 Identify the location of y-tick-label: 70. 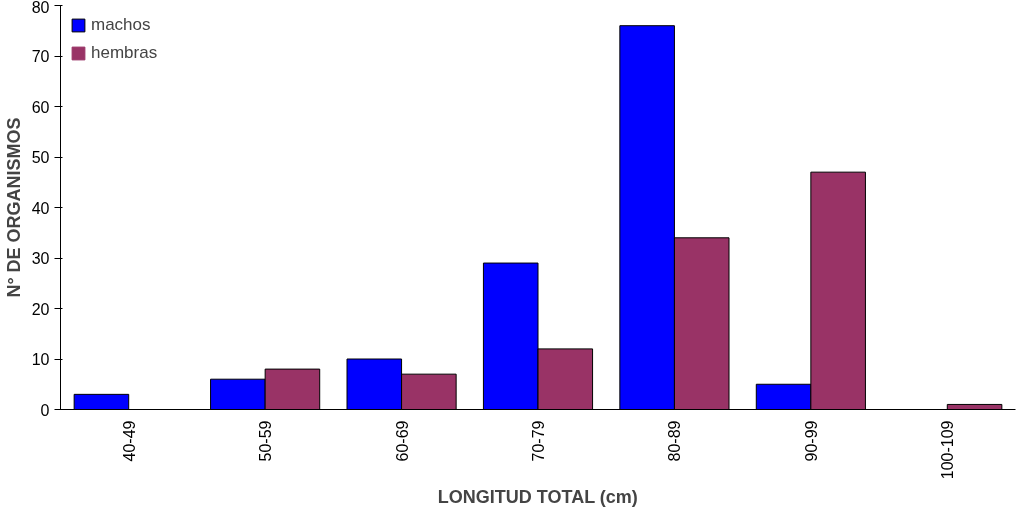
(40, 56).